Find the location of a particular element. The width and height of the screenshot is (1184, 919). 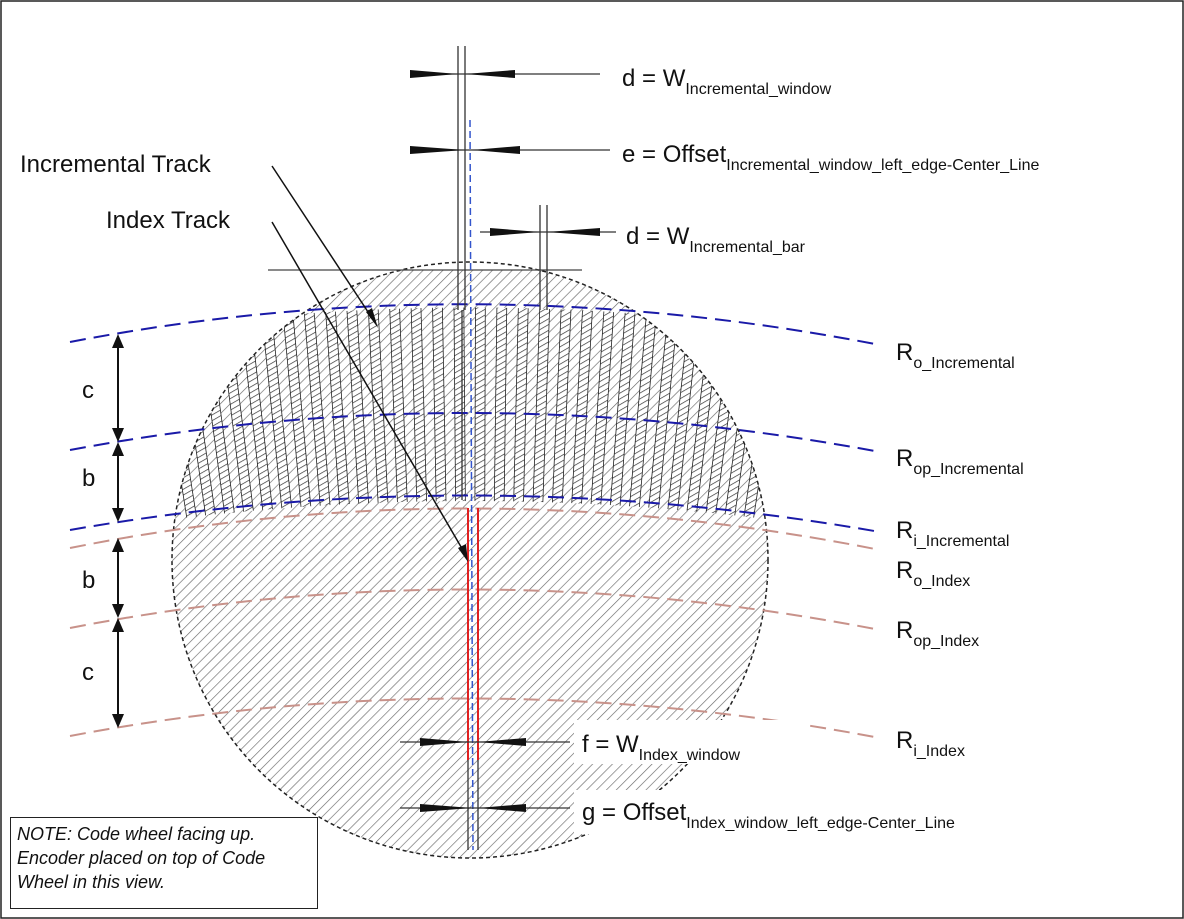

label-r-i-index: Ri_Index is located at coordinates (930, 743).